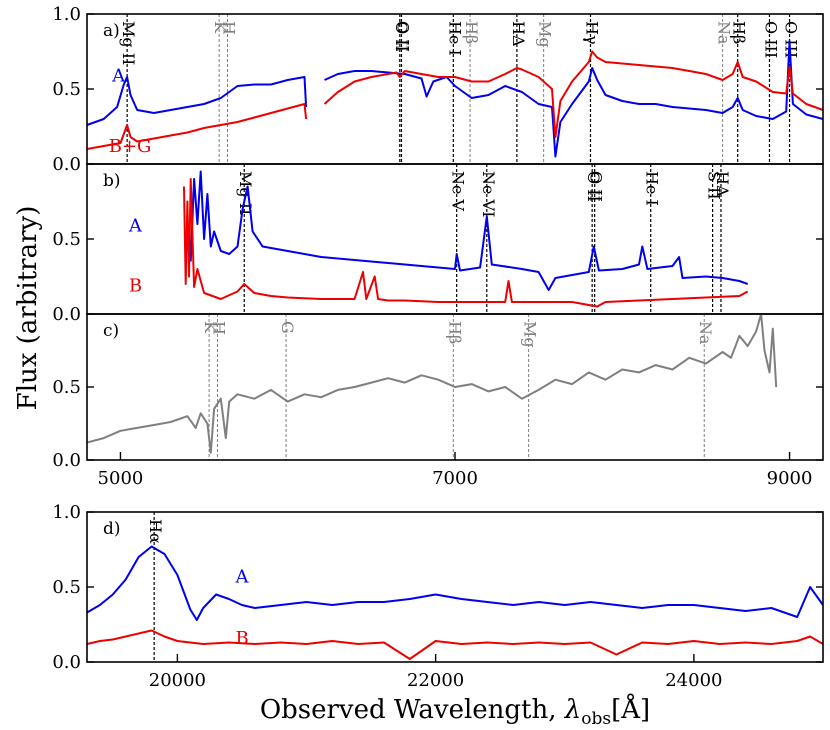 The width and height of the screenshot is (830, 730). I want to click on line-label-c-2: G, so click(287, 327).